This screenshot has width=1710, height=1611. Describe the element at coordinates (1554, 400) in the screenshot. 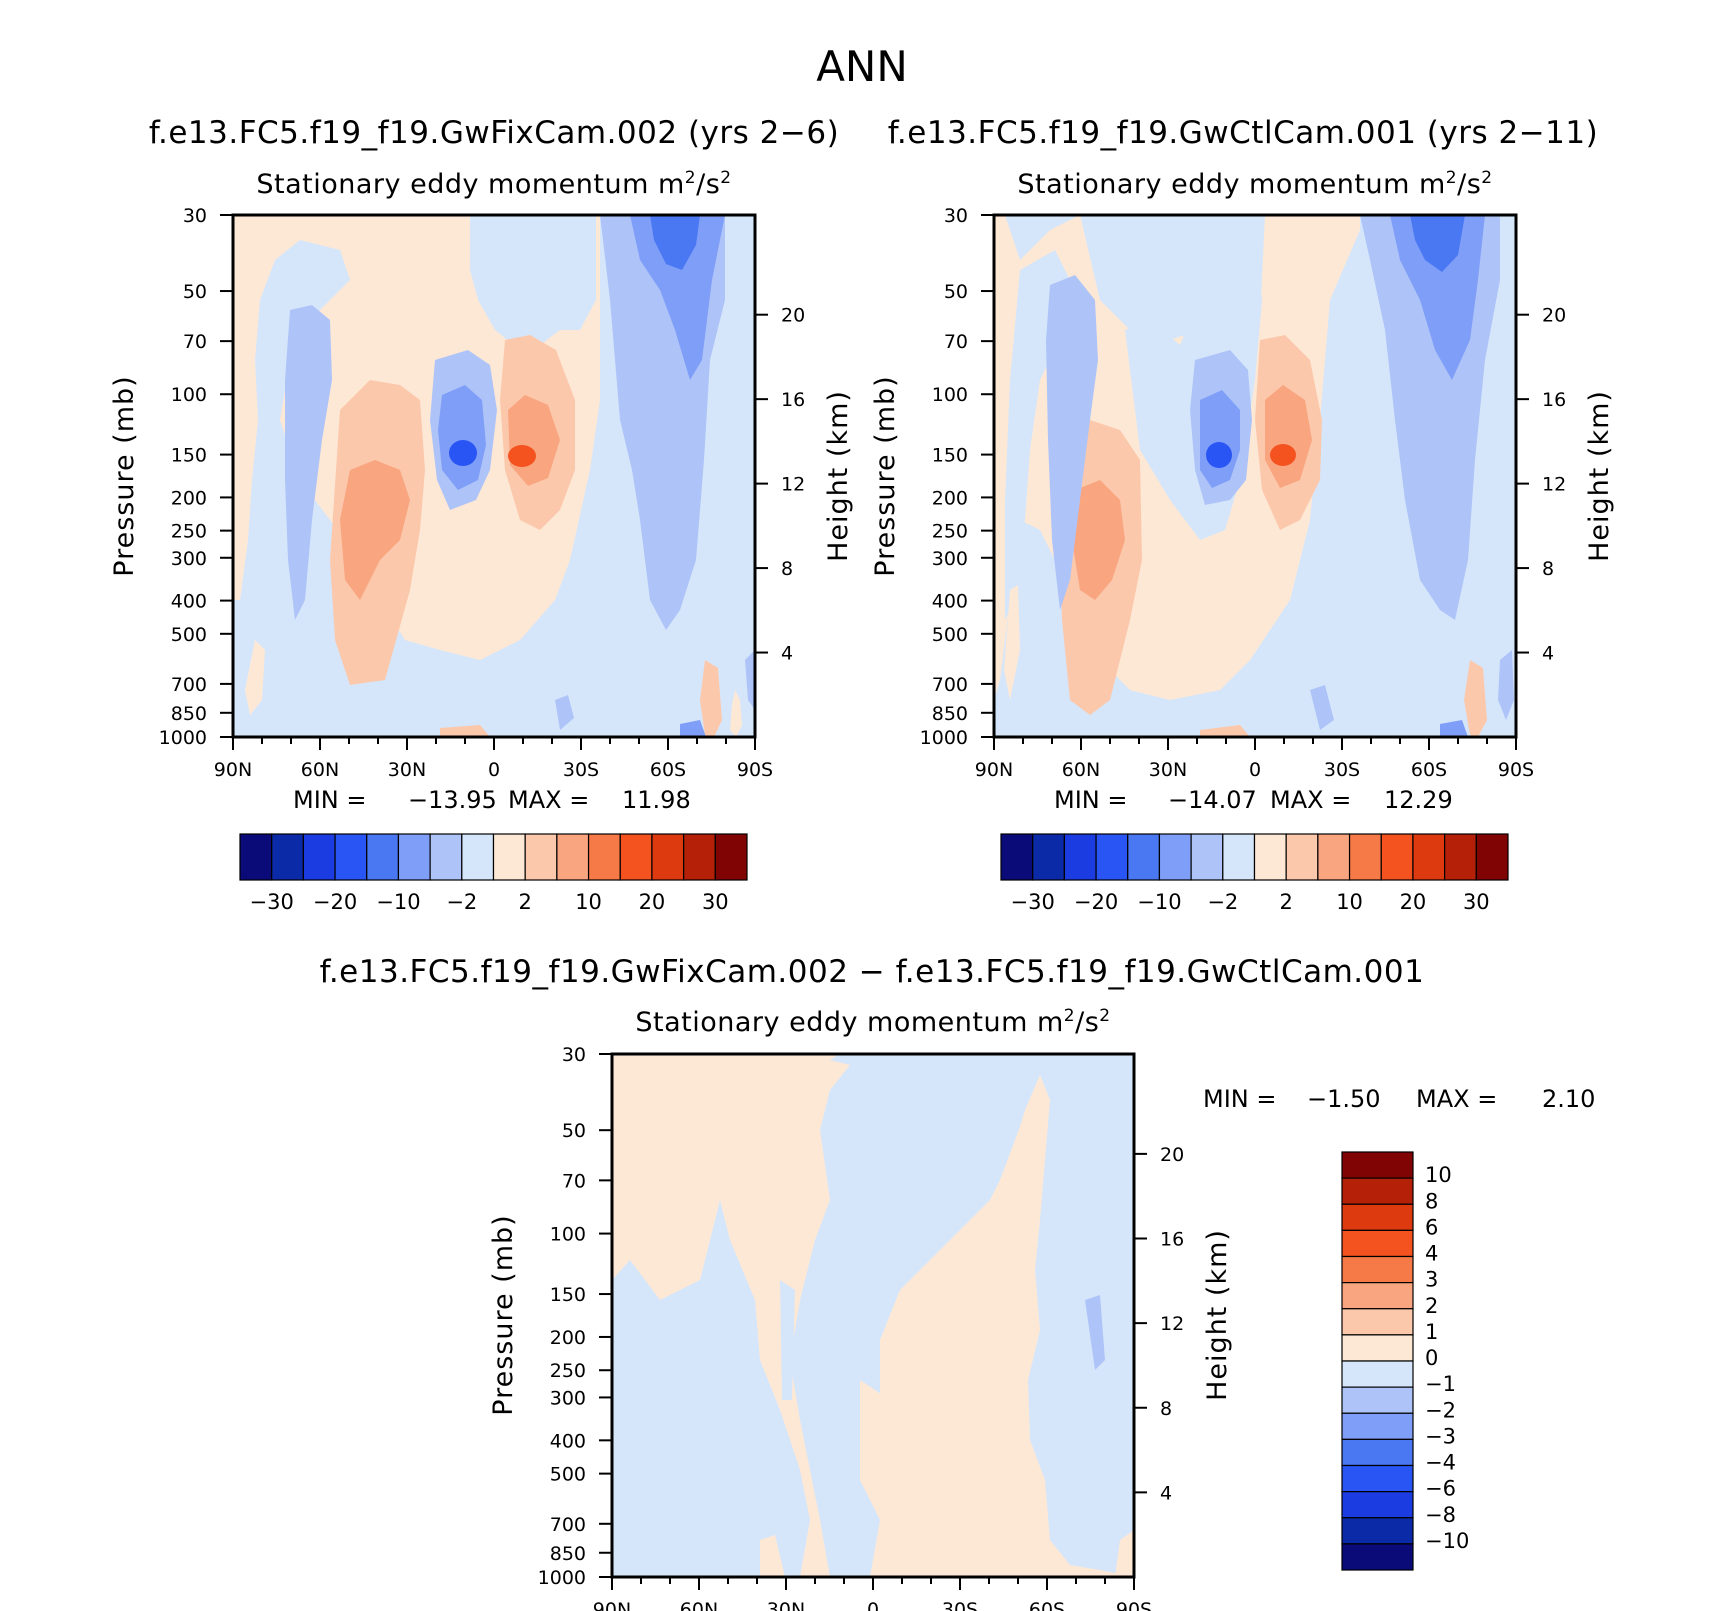

I see `y2-tick-label: 16` at that location.